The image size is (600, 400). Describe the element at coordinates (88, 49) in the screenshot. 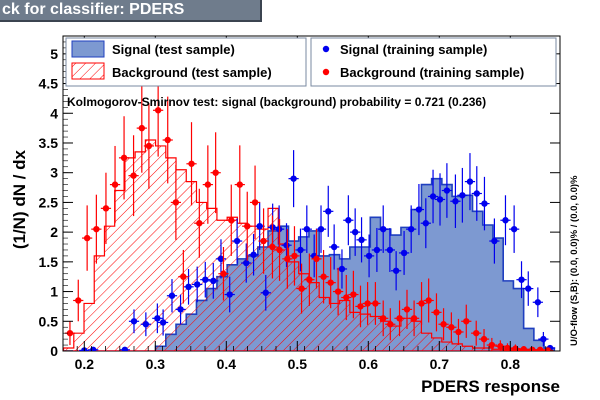

I see `legend-signal-test-swatch` at that location.